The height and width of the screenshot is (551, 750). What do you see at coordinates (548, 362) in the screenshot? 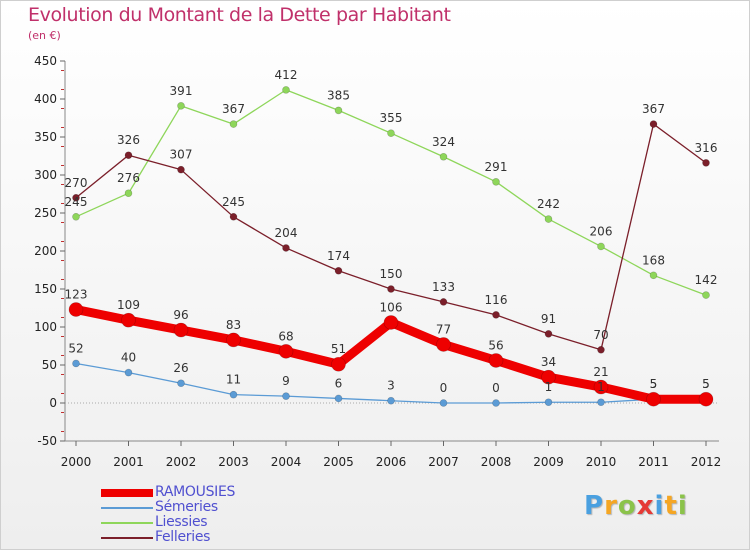
I see `data-label: 34` at bounding box center [548, 362].